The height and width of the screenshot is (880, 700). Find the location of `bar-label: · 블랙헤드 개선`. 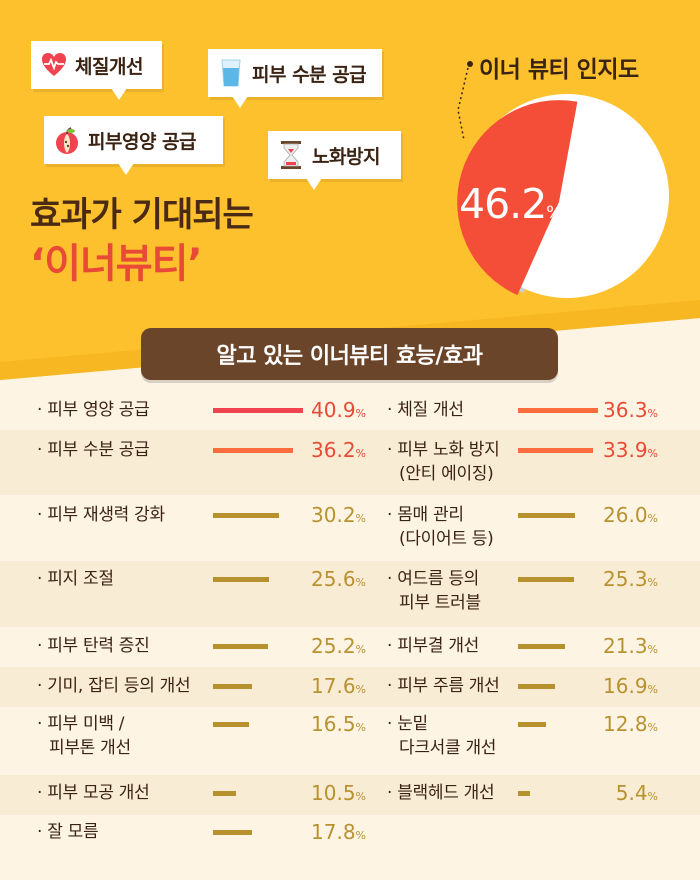

bar-label: · 블랙헤드 개선 is located at coordinates (441, 793).